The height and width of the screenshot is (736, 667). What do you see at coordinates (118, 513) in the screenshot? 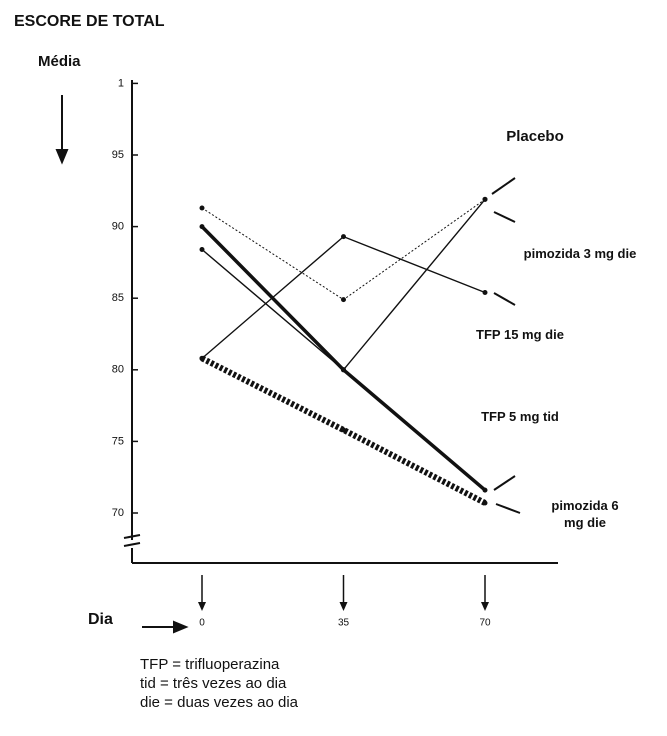
I see `y-tick-label: 70` at bounding box center [118, 513].